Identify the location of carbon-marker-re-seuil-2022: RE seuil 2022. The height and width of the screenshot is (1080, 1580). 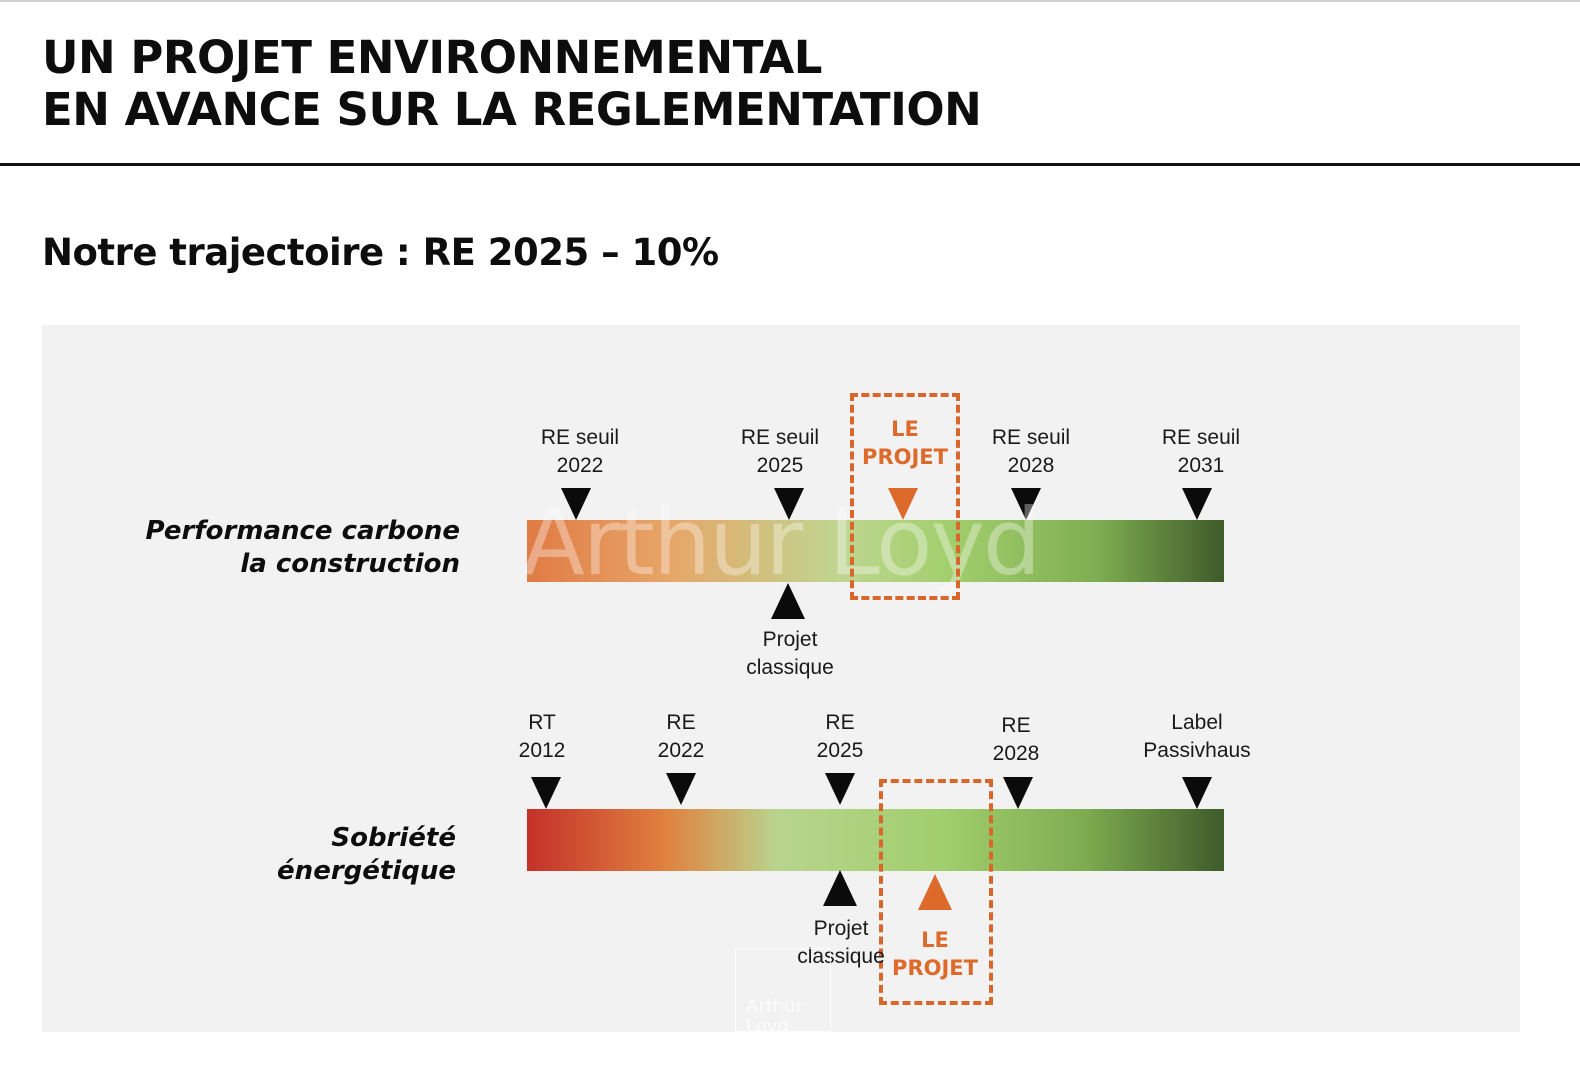
(580, 452).